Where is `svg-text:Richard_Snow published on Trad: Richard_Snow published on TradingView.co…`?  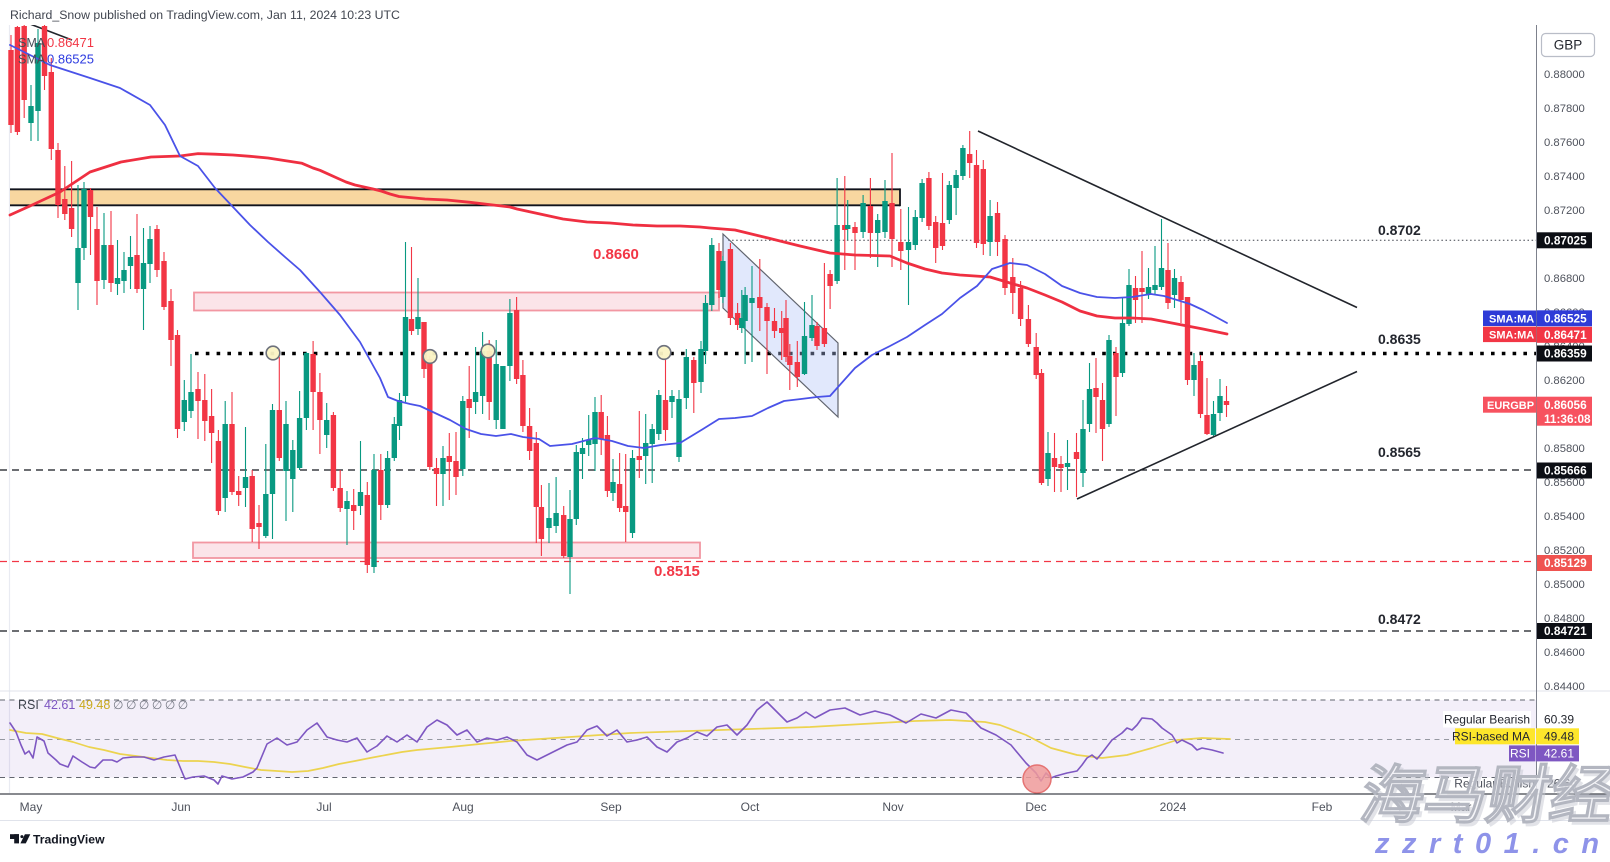
svg-text:Richard_Snow published on Trad: Richard_Snow published on TradingView.co… is located at coordinates (205, 15).